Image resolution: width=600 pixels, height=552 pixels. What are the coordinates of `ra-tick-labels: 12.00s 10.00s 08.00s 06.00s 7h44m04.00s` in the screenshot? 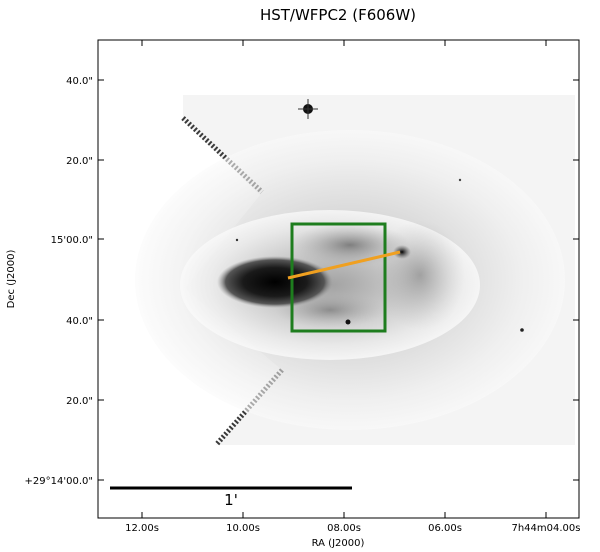 It's located at (352, 528).